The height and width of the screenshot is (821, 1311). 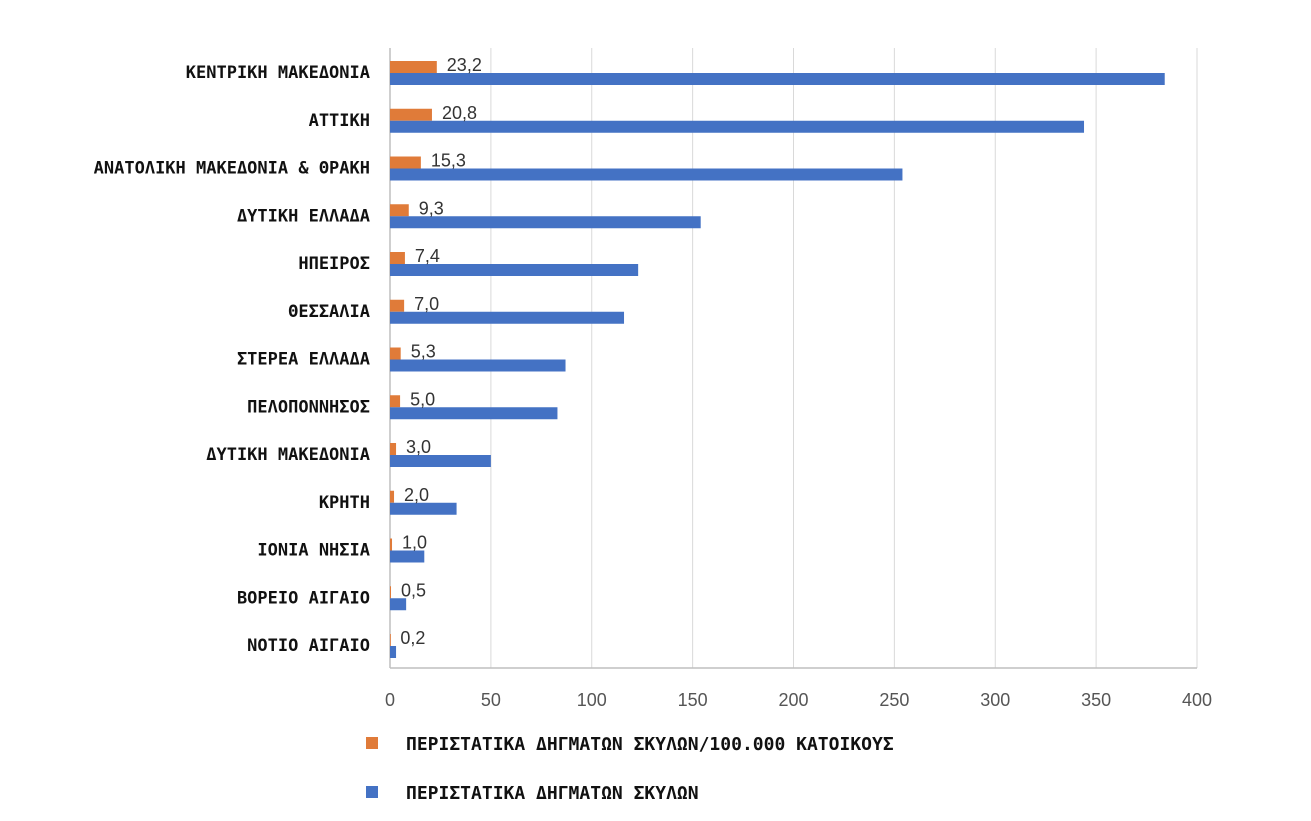 I want to click on data-label-rate: 2,0, so click(x=416, y=495).